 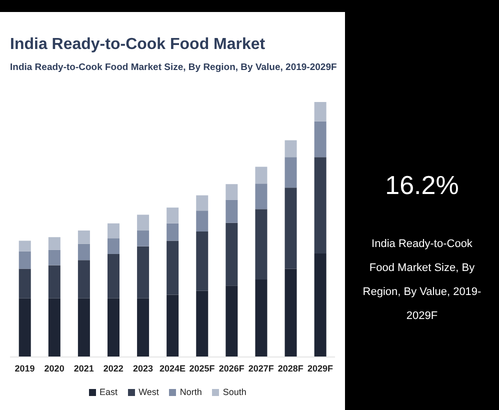 What do you see at coordinates (24, 368) in the screenshot?
I see `x-tick-label: 2019` at bounding box center [24, 368].